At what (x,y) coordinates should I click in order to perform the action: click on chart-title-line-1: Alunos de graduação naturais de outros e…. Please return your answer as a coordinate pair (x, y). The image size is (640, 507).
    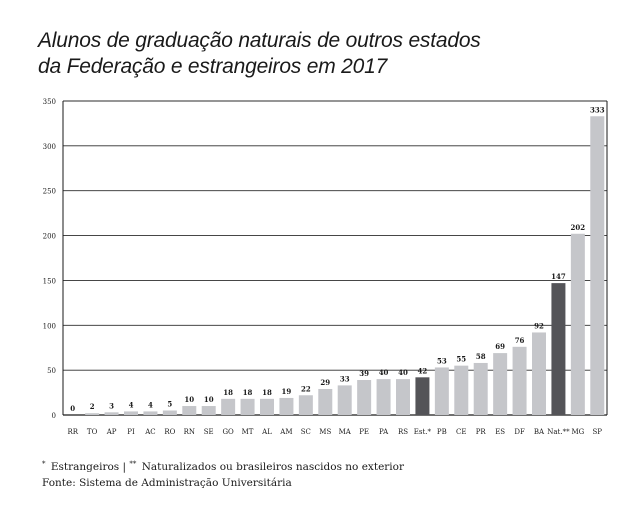
    Looking at the image, I should click on (259, 40).